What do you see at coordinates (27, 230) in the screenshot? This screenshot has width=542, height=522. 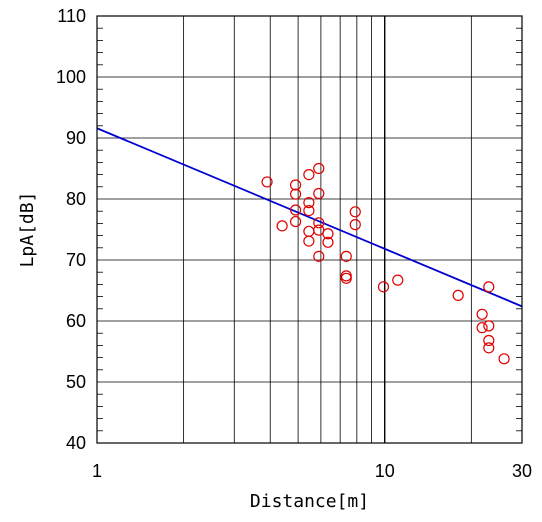 I see `y-axis-title: LpA[dB]` at bounding box center [27, 230].